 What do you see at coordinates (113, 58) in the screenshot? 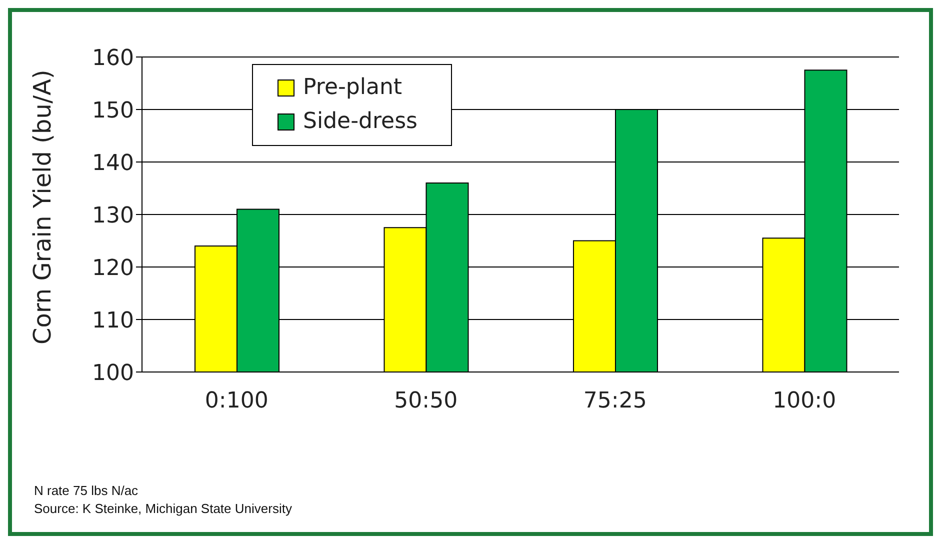
I see `y-tick-label: 160` at bounding box center [113, 58].